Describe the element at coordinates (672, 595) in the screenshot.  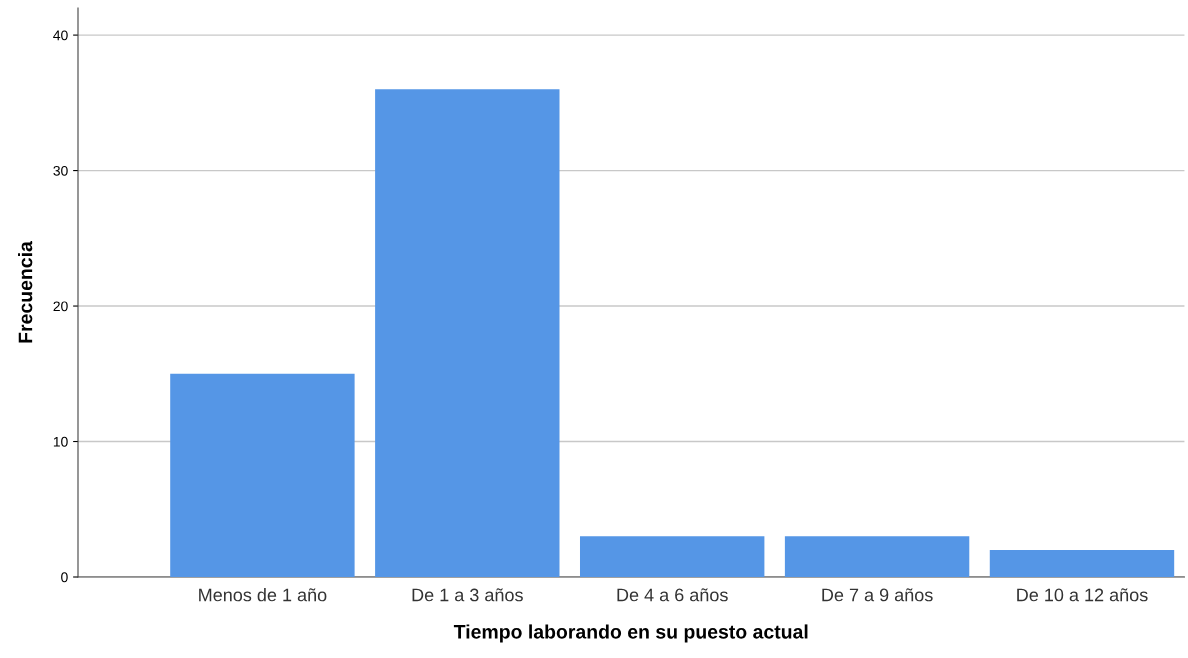
I see `x-tick-label: De 4 a 6 años` at that location.